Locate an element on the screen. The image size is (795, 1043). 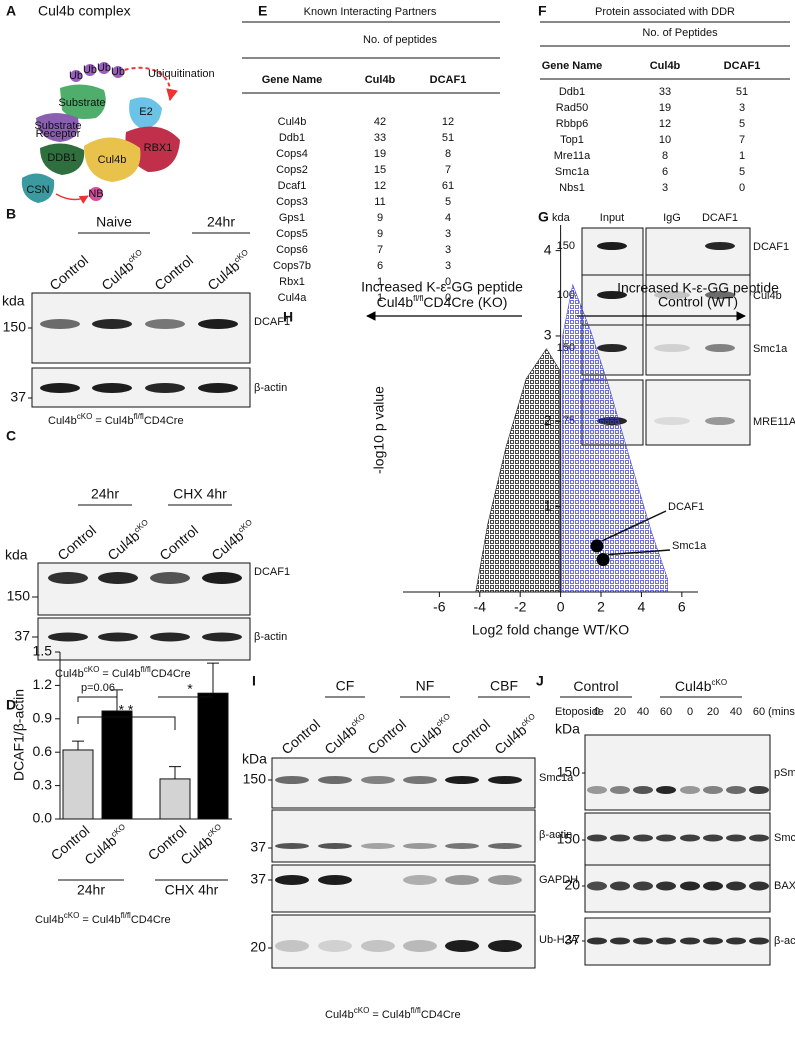
label: RBX1 is located at coordinates (158, 148).